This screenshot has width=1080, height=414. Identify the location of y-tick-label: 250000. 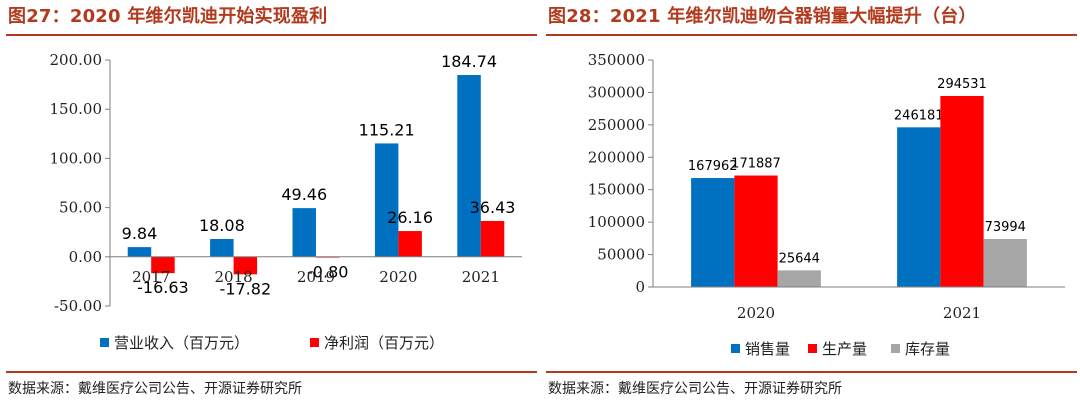
(616, 125).